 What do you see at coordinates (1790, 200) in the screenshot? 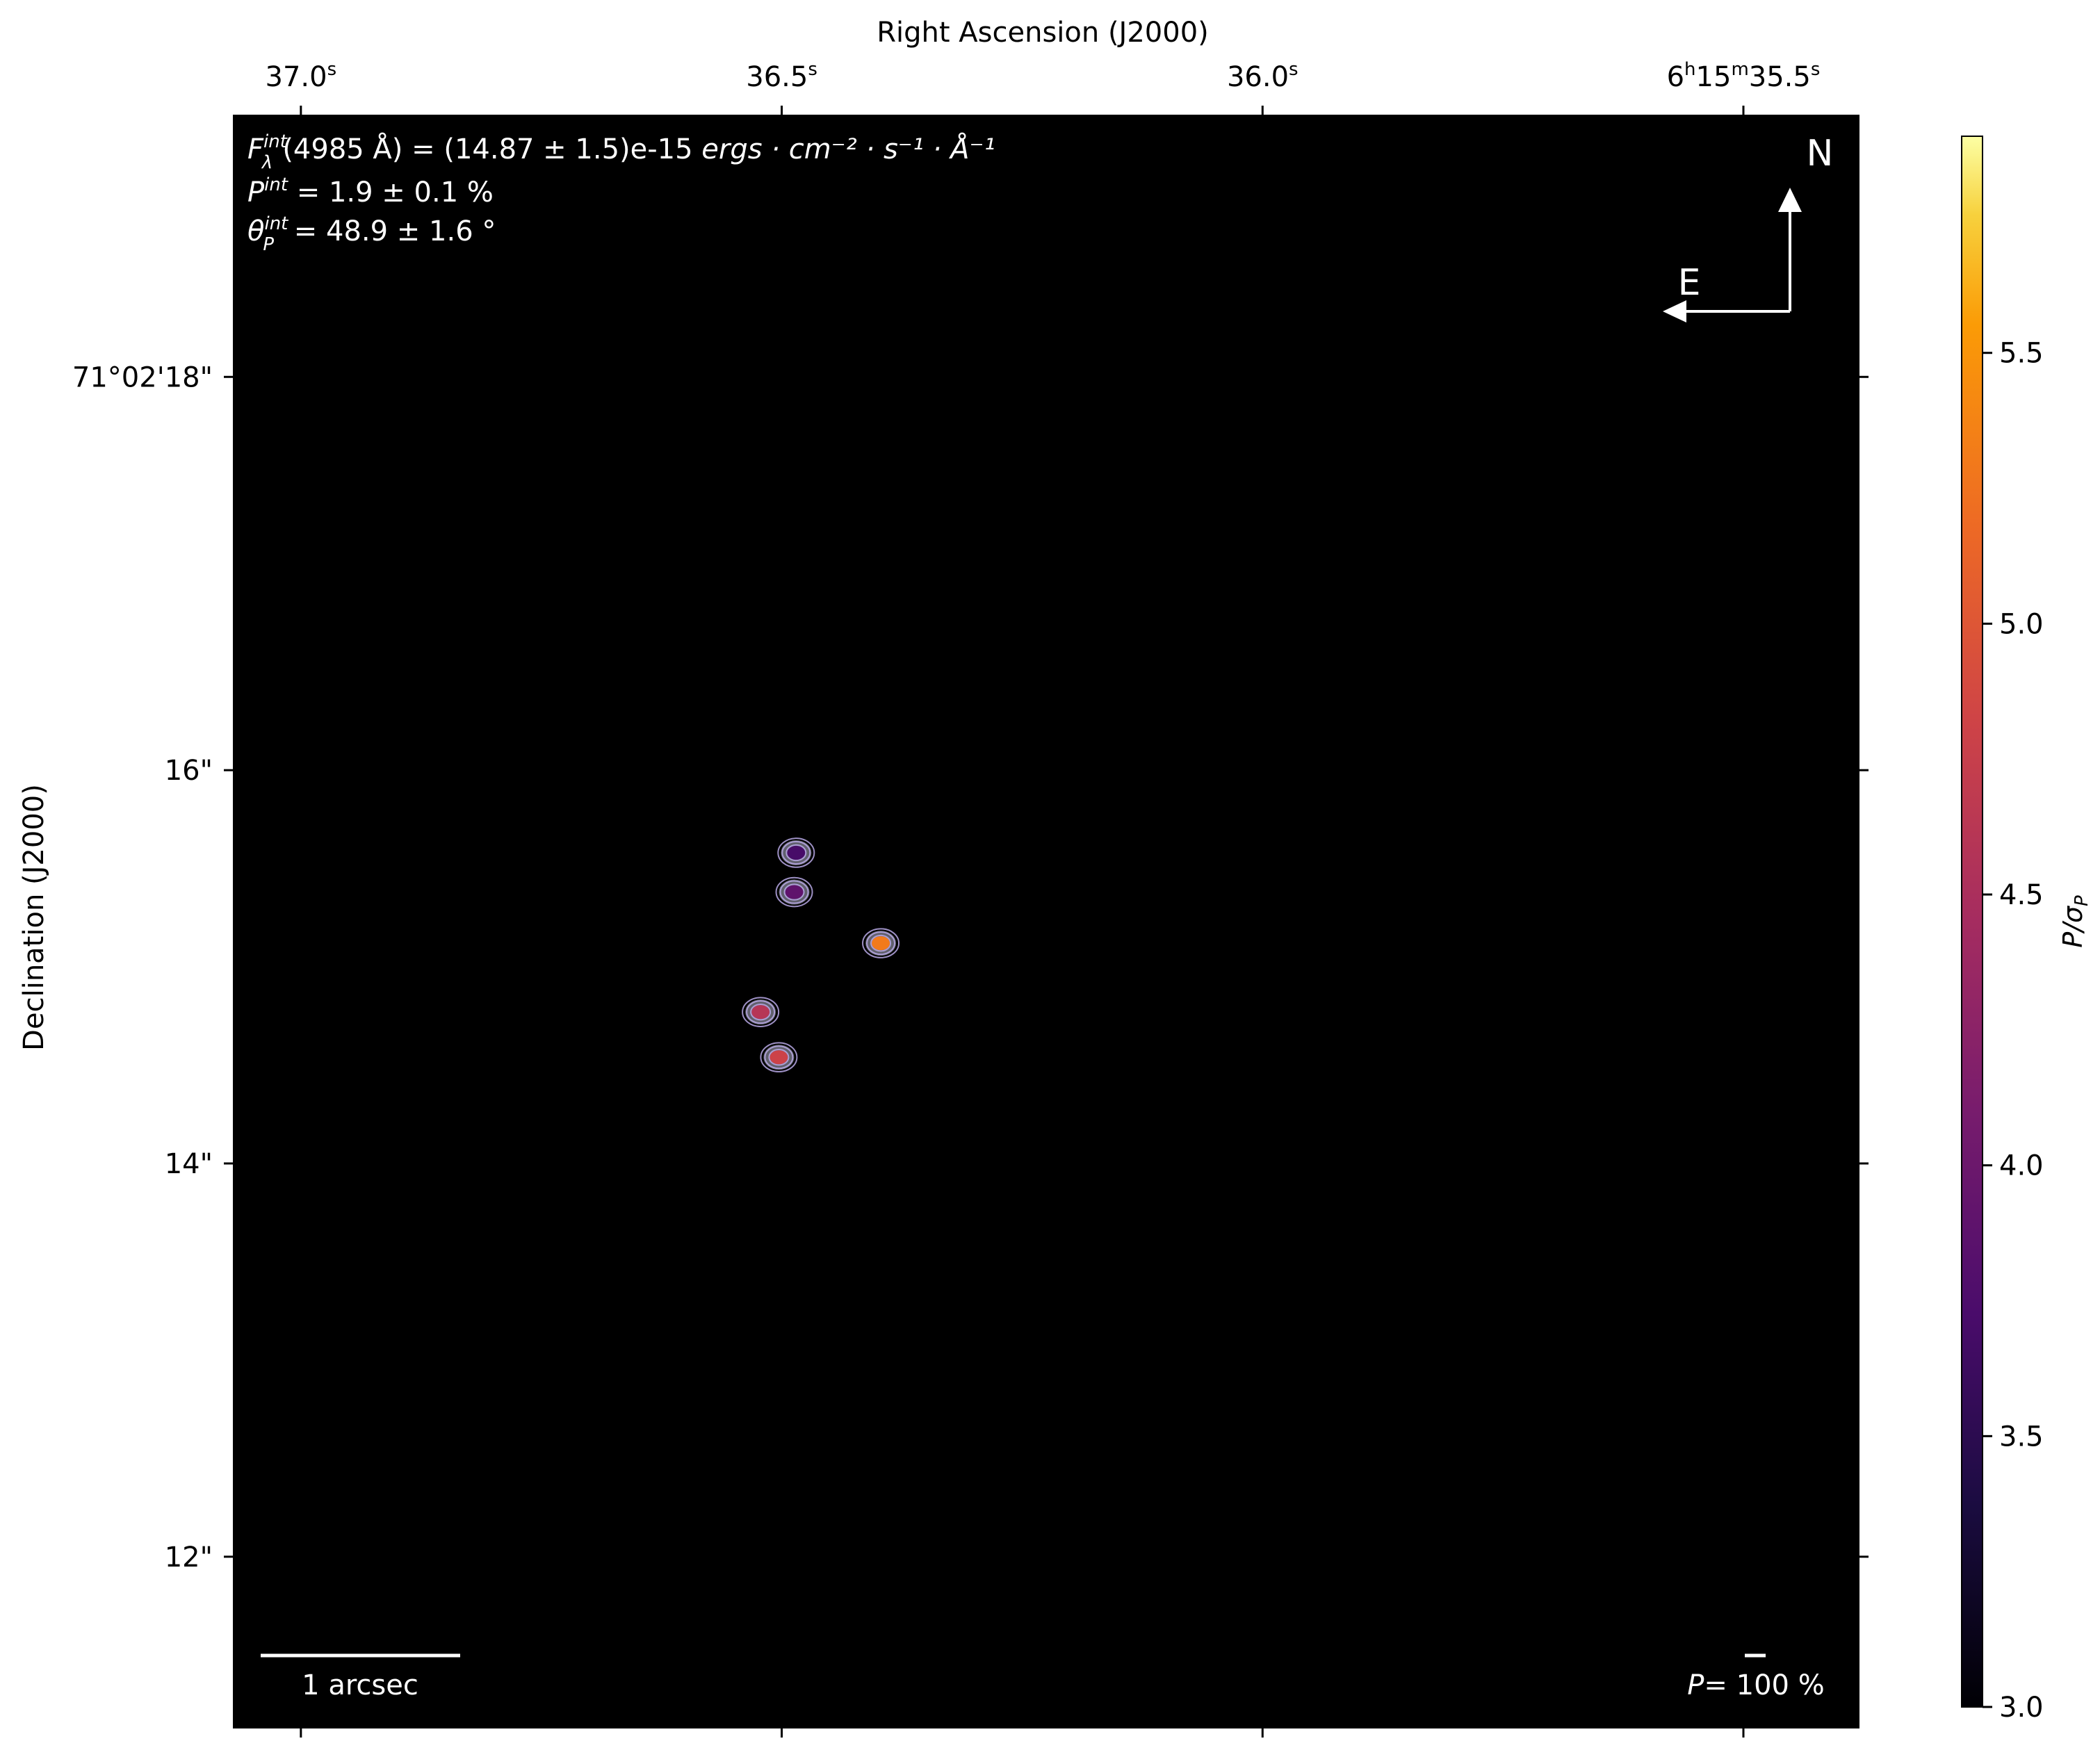
I see `north-arrow-head-icon` at bounding box center [1790, 200].